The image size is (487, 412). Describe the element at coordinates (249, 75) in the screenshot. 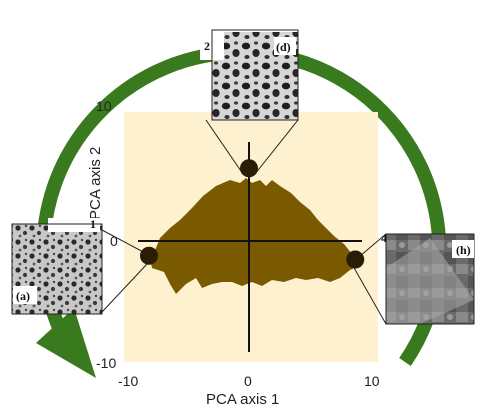

I see `inset-d: 2` at that location.